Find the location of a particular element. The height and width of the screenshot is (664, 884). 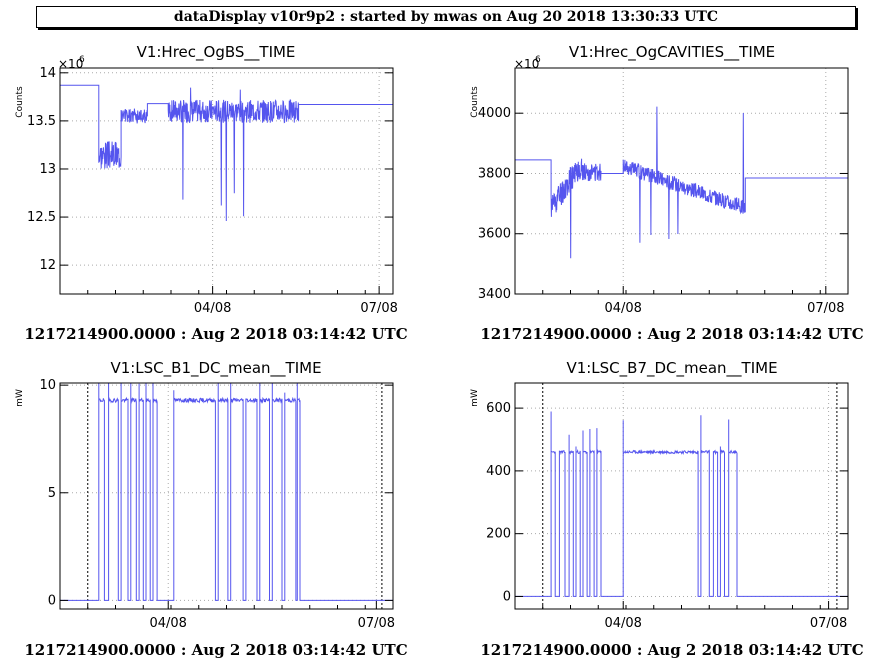

y-tick-label: 12.5 is located at coordinates (41, 217).